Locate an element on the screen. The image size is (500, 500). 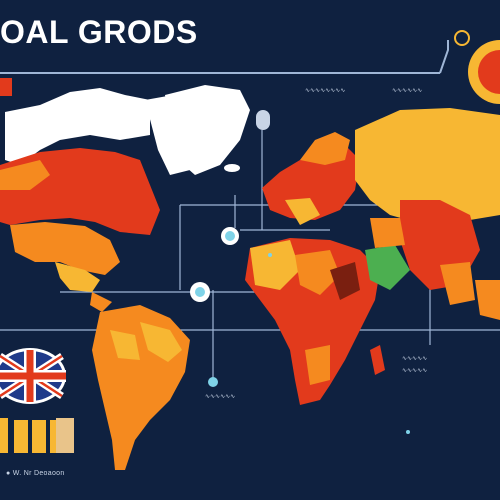
europe is located at coordinates (311, 178).